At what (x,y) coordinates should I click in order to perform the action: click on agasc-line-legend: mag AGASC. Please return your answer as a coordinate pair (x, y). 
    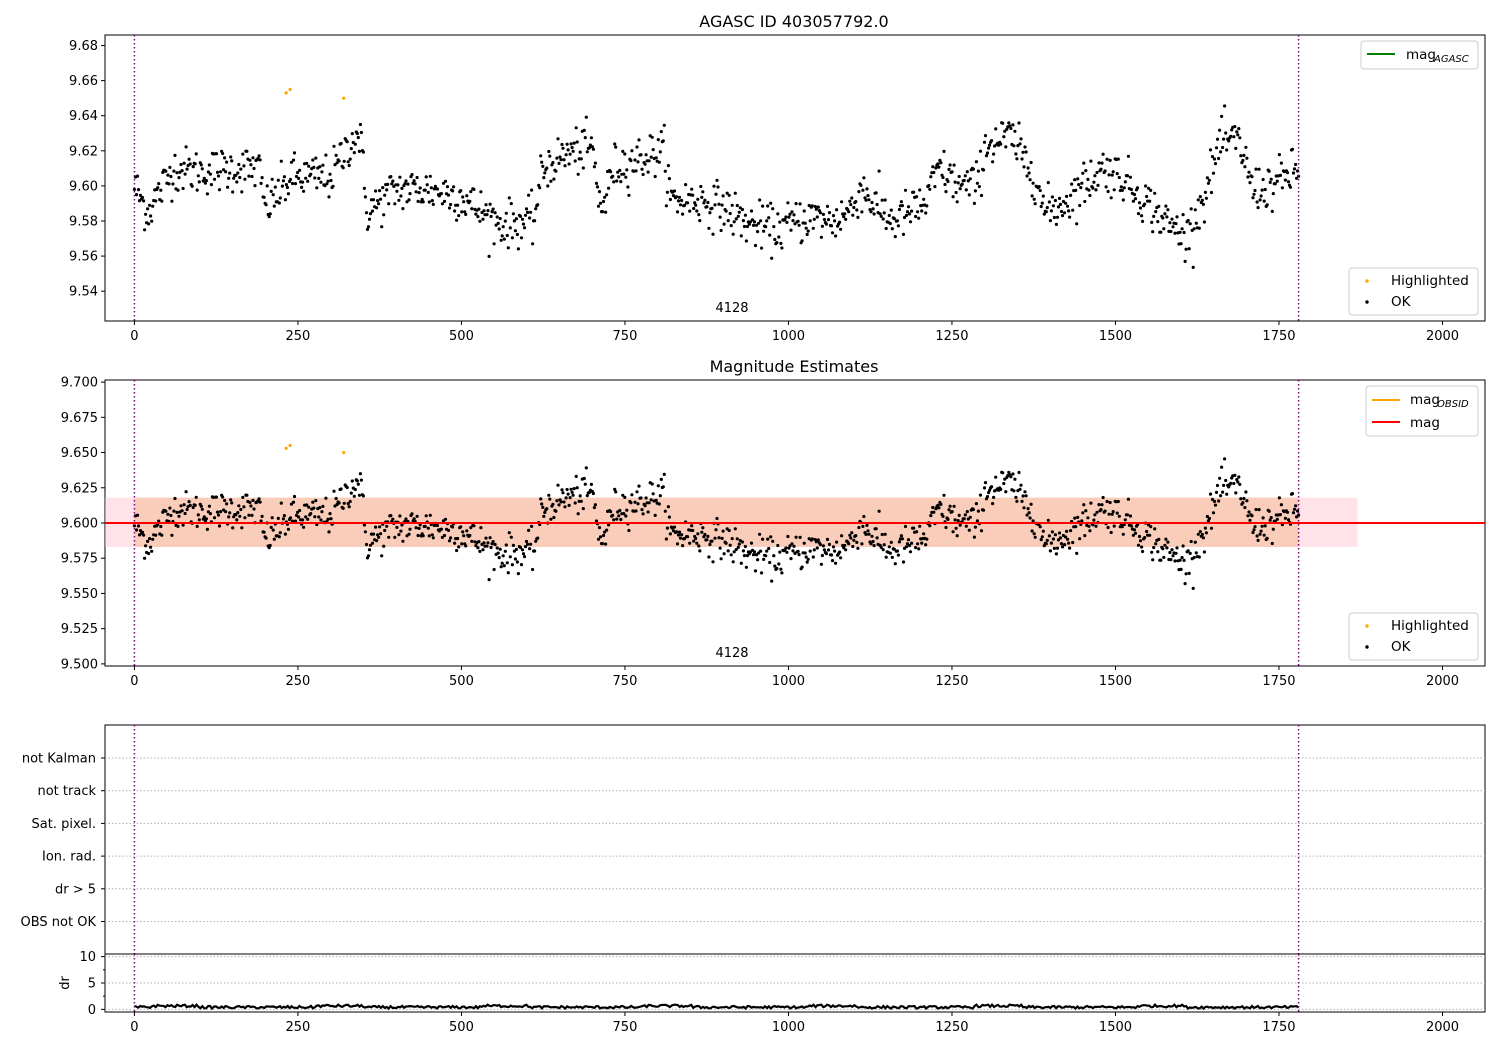
    Looking at the image, I should click on (1419, 55).